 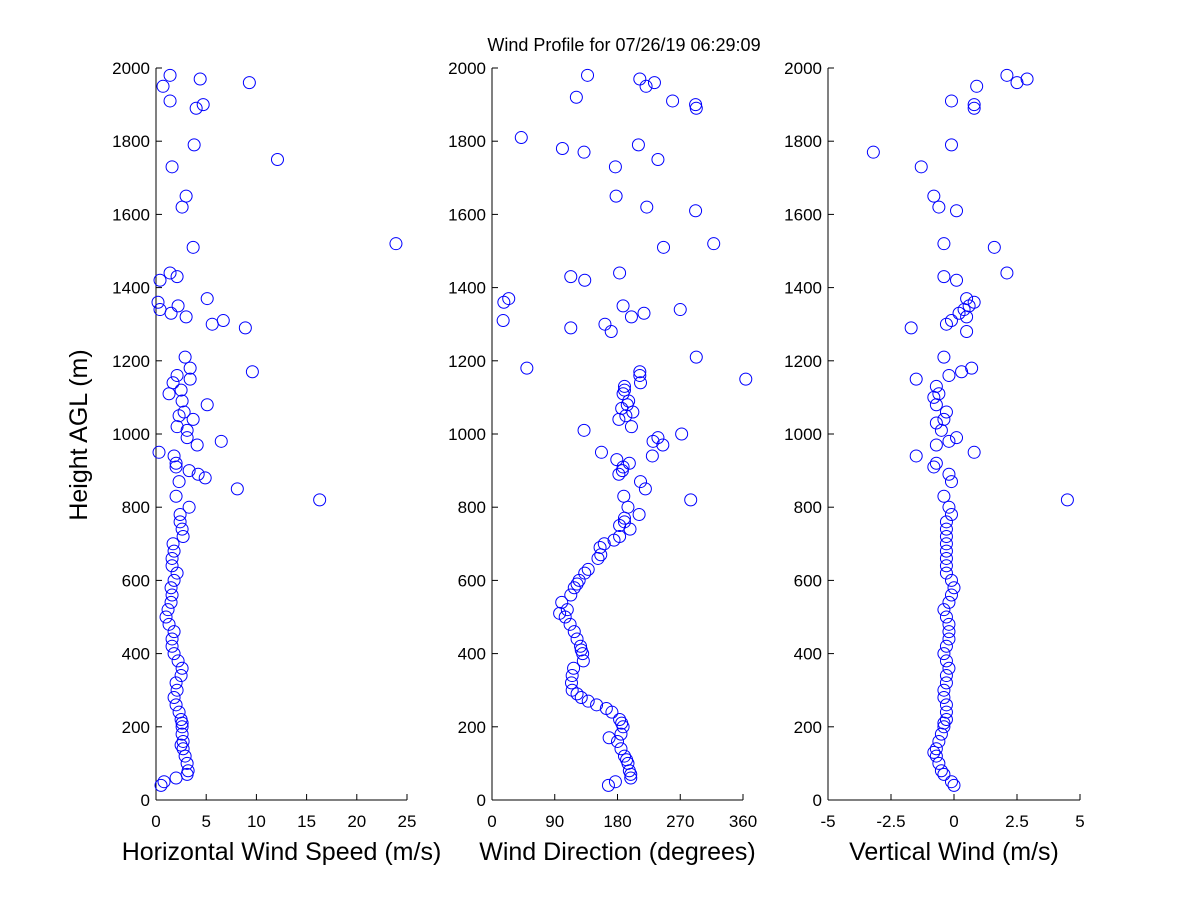 I want to click on y-tick-label: 1000, so click(x=803, y=434).